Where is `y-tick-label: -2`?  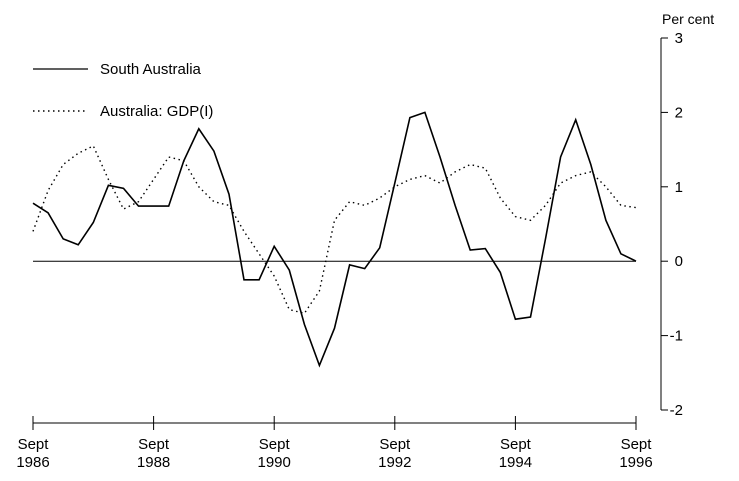 y-tick-label: -2 is located at coordinates (676, 410).